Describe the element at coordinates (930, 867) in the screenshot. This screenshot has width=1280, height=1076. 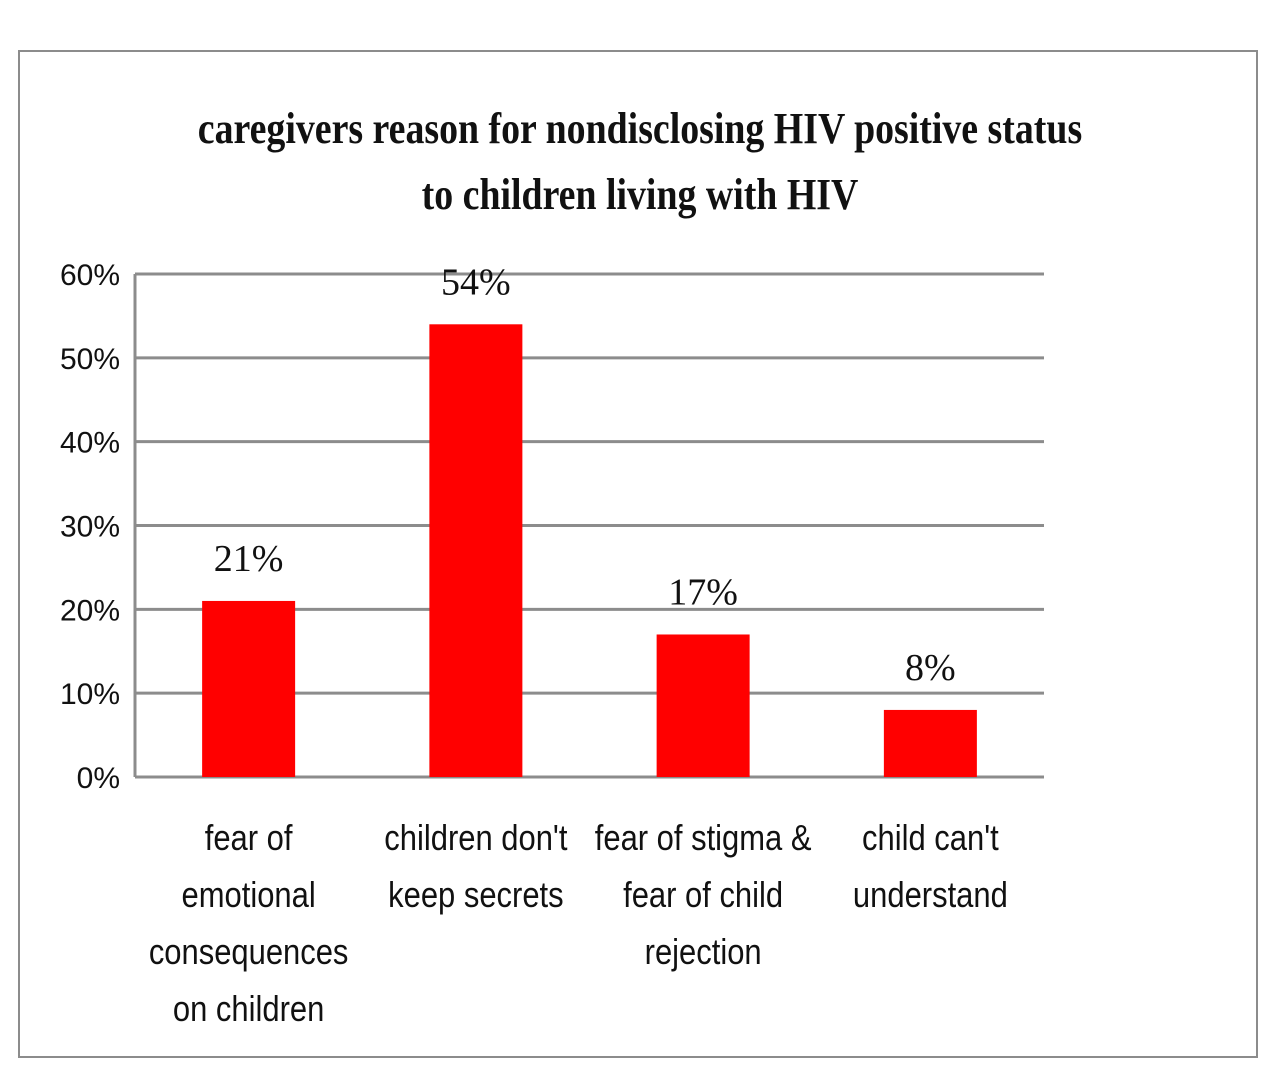
I see `category-label: child can't understand` at that location.